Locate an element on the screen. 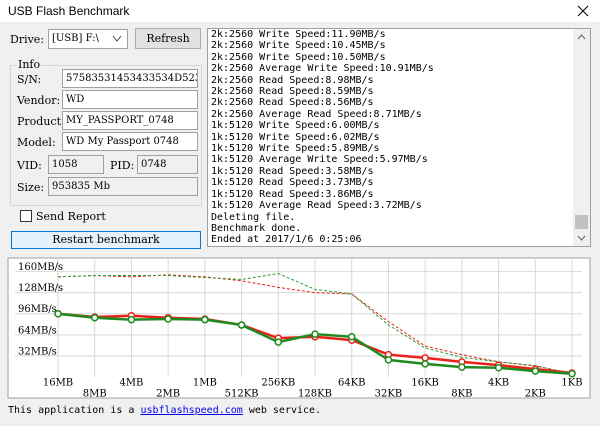  x-tick-label: 128KB is located at coordinates (315, 394).